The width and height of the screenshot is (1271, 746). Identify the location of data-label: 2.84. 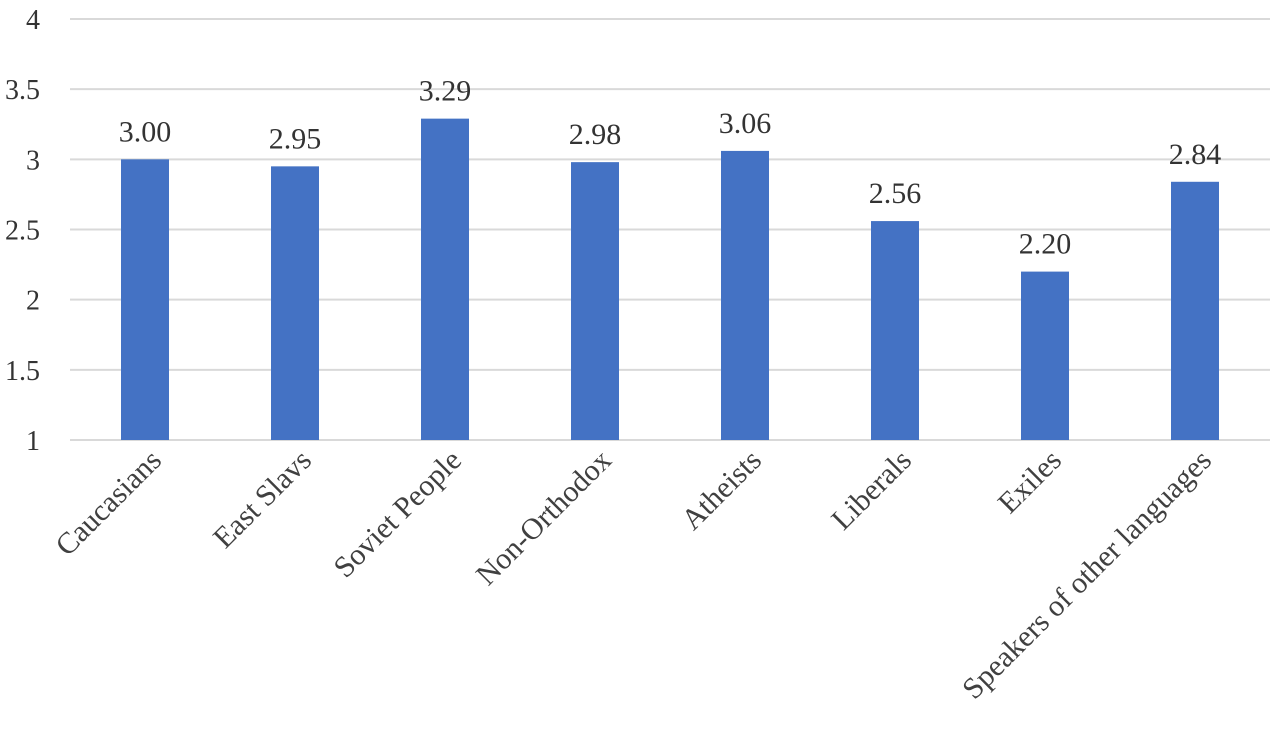
(1195, 154).